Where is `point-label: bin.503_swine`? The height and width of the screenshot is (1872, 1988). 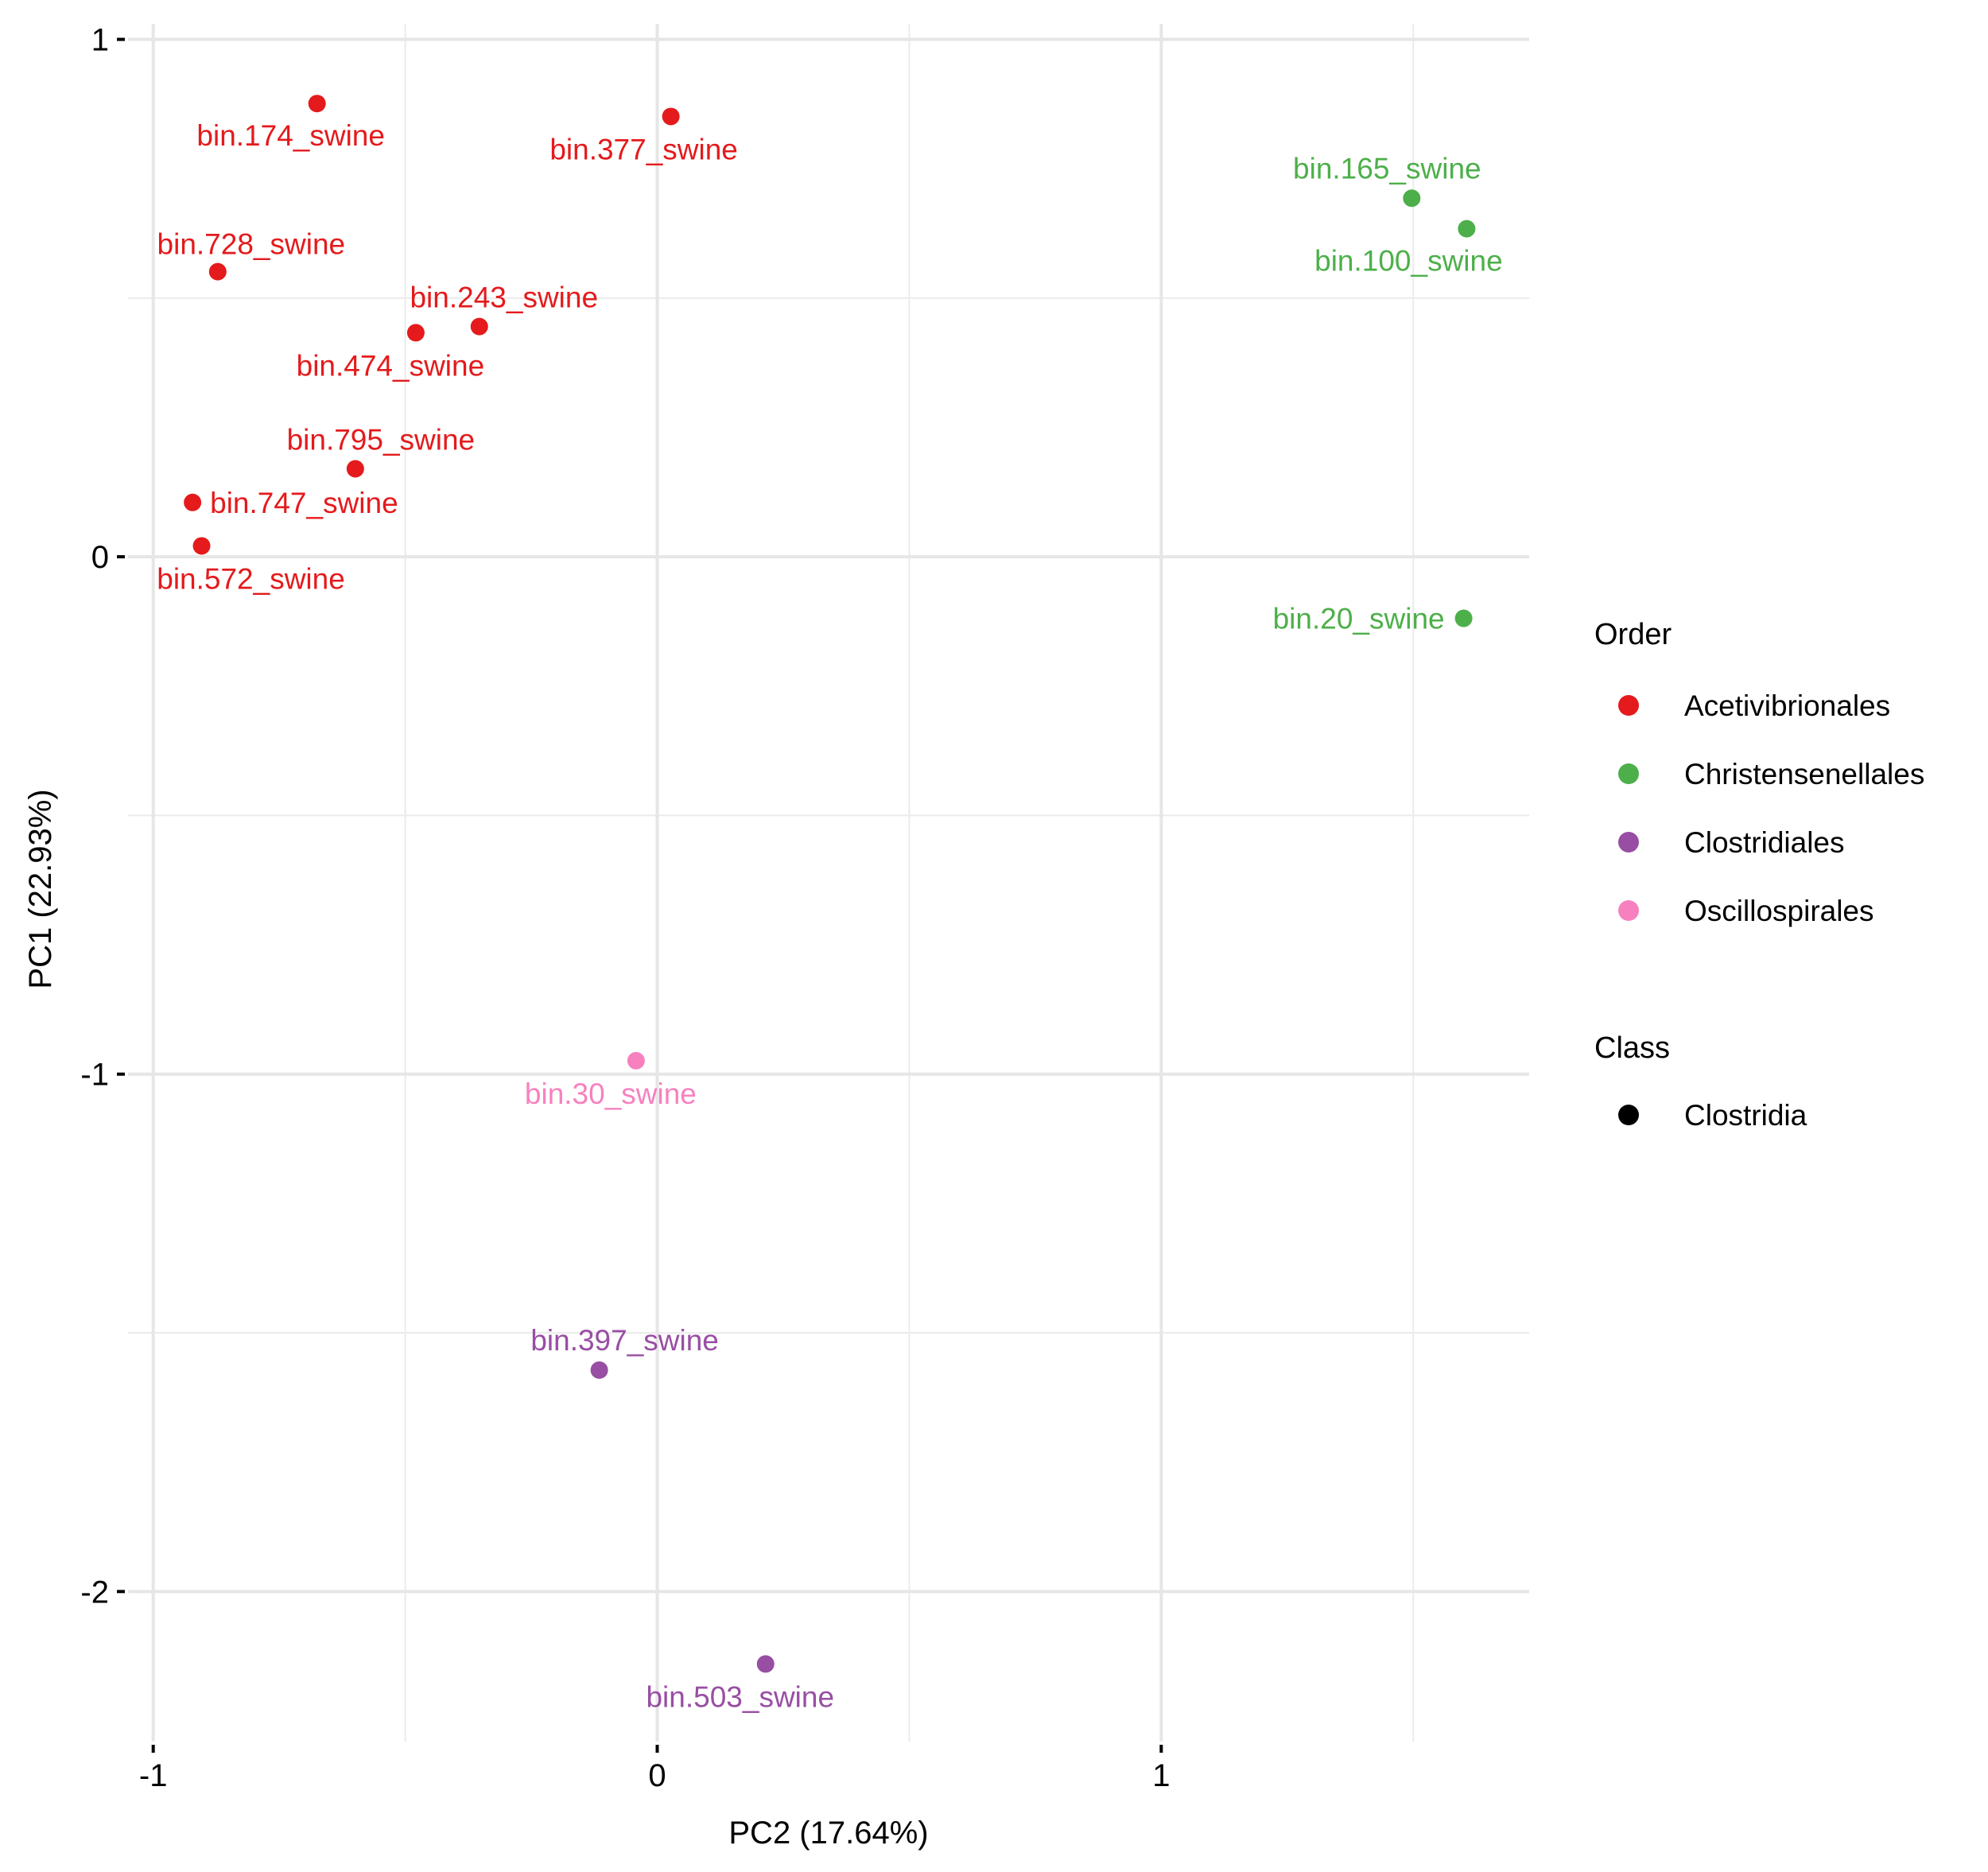 point-label: bin.503_swine is located at coordinates (740, 1696).